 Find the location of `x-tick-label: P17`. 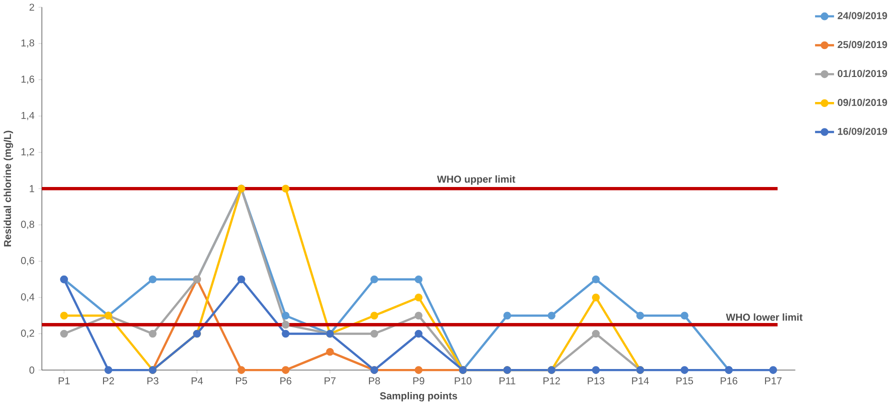

x-tick-label: P17 is located at coordinates (773, 380).